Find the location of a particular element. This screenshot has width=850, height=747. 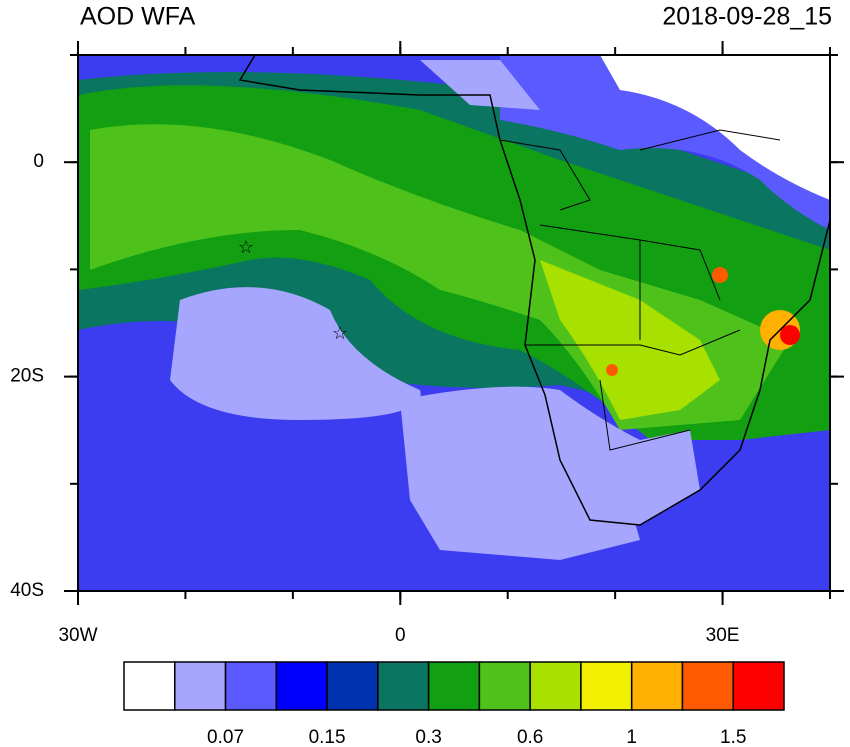

lon-tick-label: 30E is located at coordinates (723, 635).